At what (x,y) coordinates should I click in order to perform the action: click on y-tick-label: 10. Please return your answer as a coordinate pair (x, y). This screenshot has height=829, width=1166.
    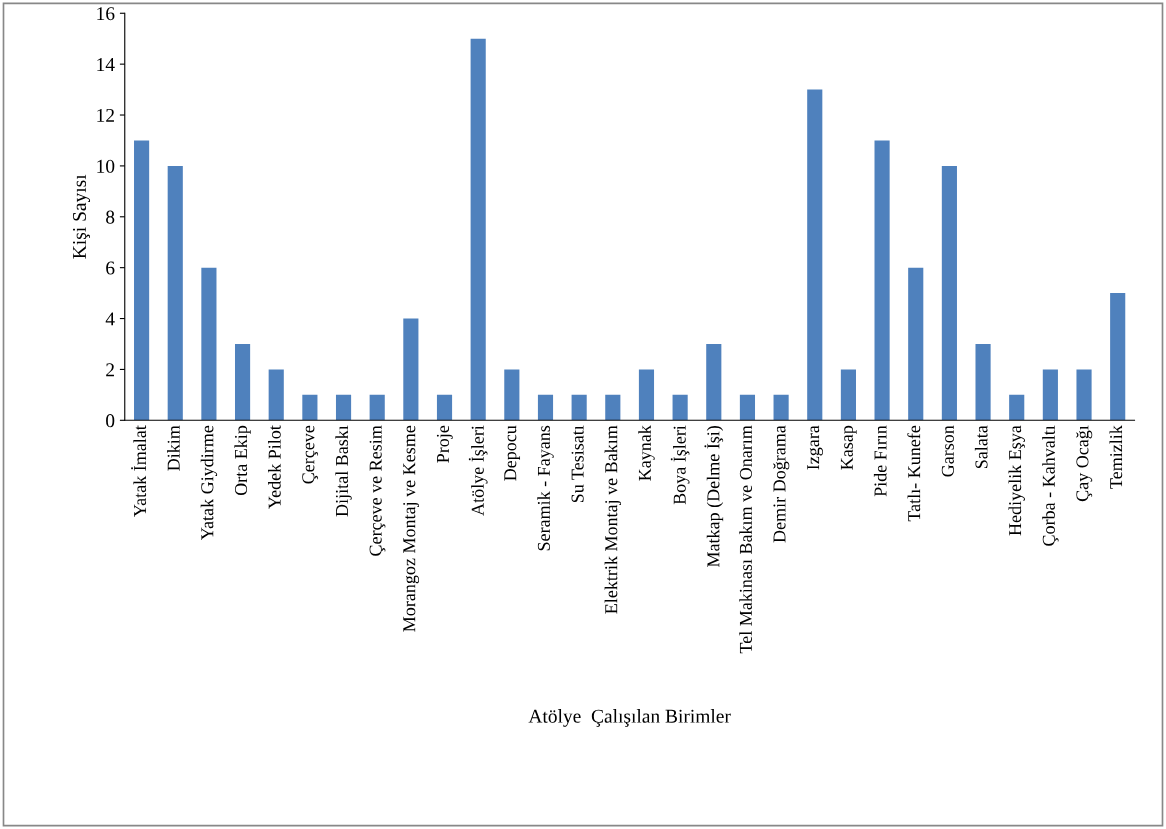
    Looking at the image, I should click on (106, 166).